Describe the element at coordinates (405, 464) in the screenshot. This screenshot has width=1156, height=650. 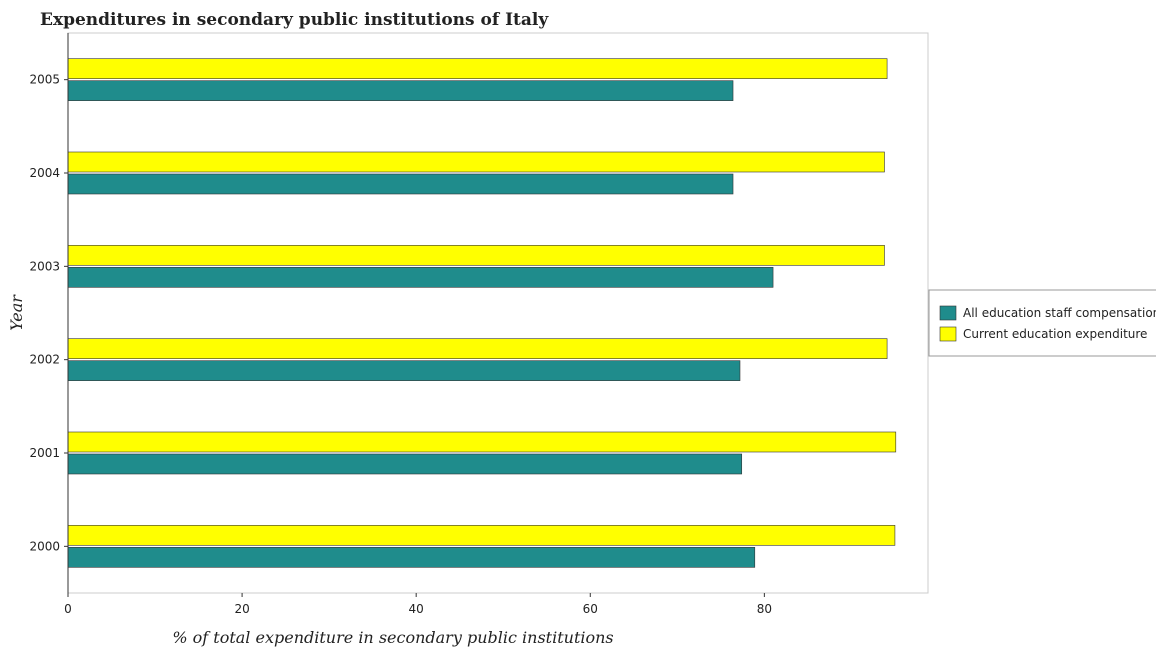
I see `bar-staff-2001` at that location.